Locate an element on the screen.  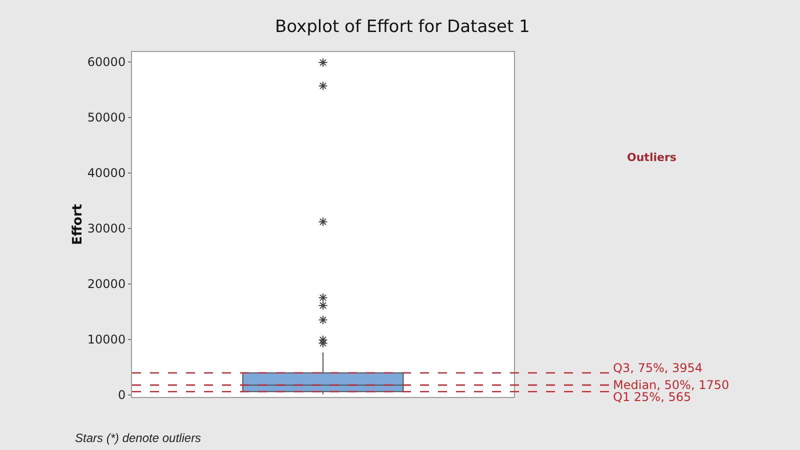
y-tick-label: 50000 is located at coordinates (106, 117).